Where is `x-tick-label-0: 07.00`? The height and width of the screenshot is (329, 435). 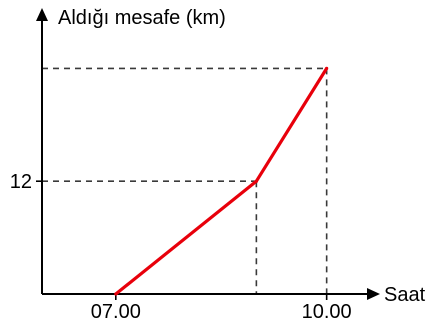 x-tick-label-0: 07.00 is located at coordinates (116, 312).